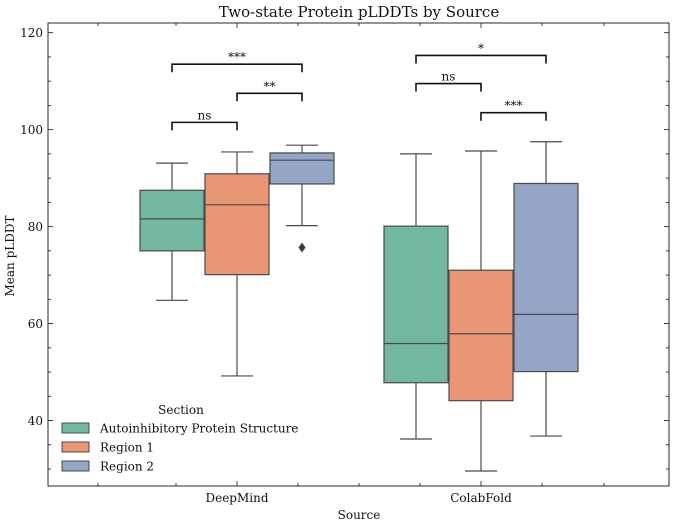  What do you see at coordinates (127, 467) in the screenshot?
I see `legend-label: Region 2` at bounding box center [127, 467].